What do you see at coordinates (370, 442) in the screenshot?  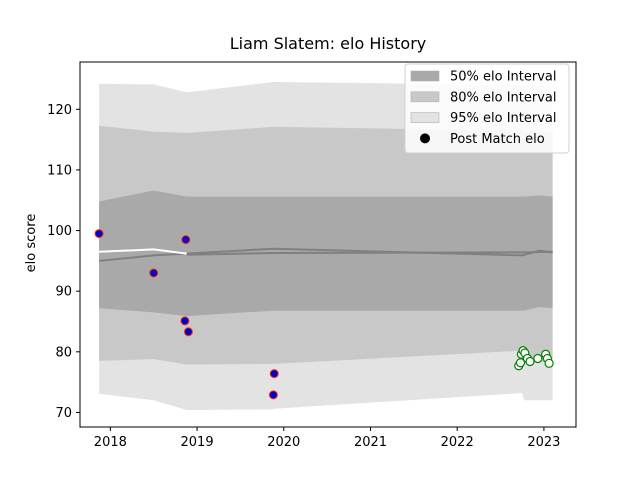 I see `x-tick-label: 2021` at bounding box center [370, 442].